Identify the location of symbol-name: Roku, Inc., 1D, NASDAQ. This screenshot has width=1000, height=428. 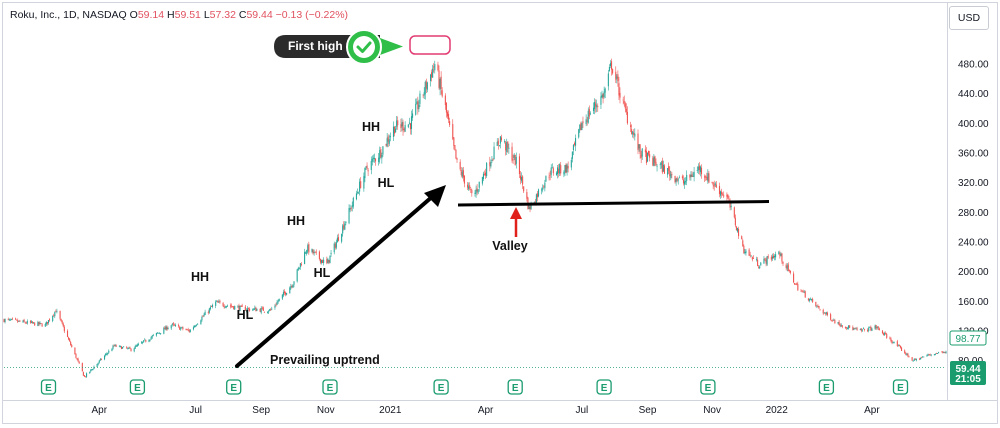
(68, 15).